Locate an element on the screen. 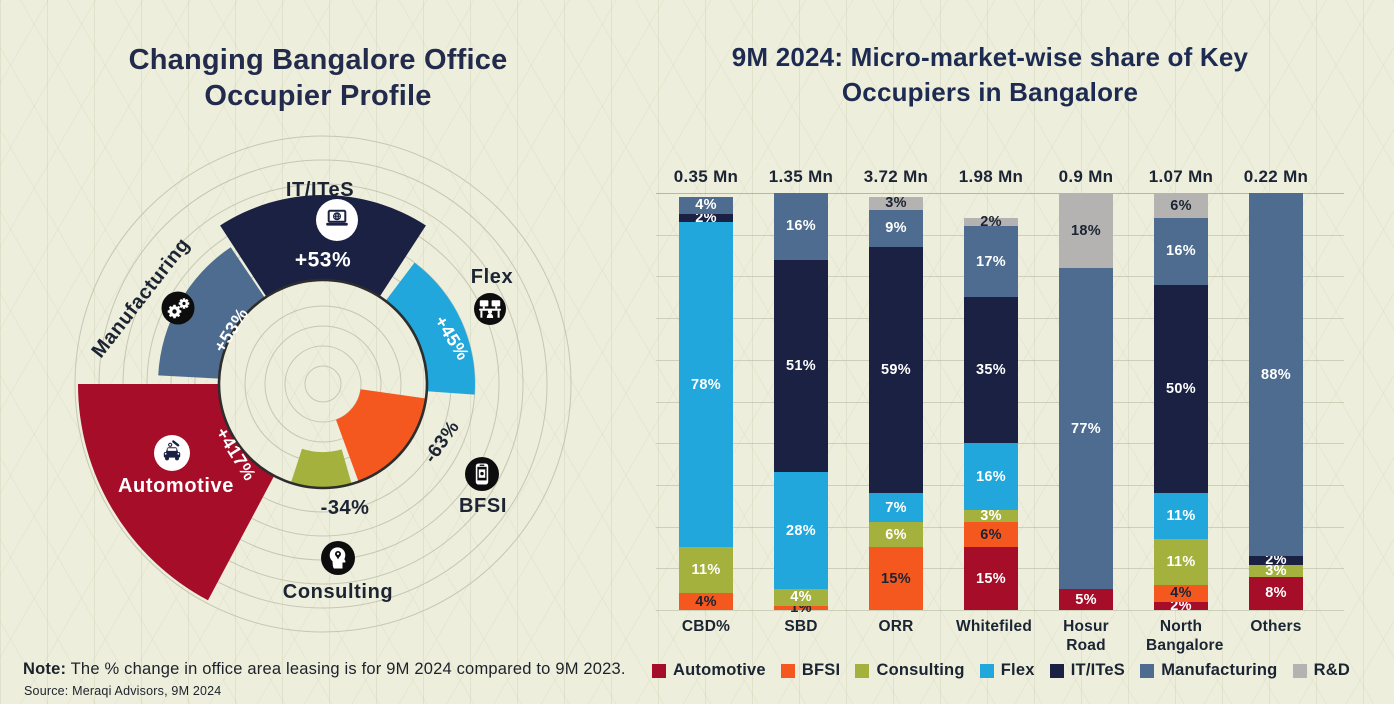  gridline-100pct is located at coordinates (1000, 193).